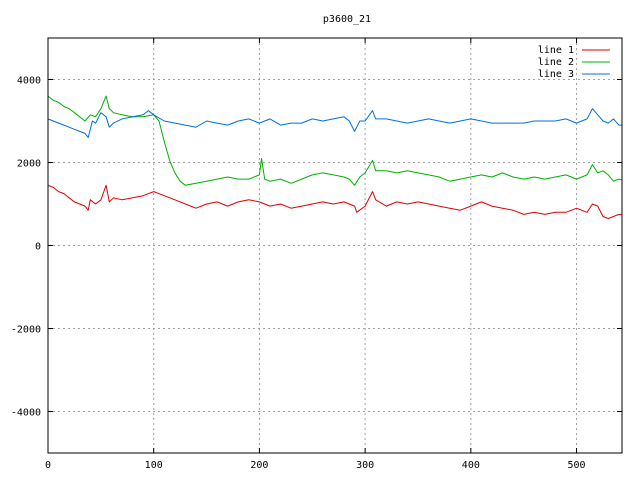 This screenshot has height=480, width=640. I want to click on x-tick-label: 500, so click(577, 465).